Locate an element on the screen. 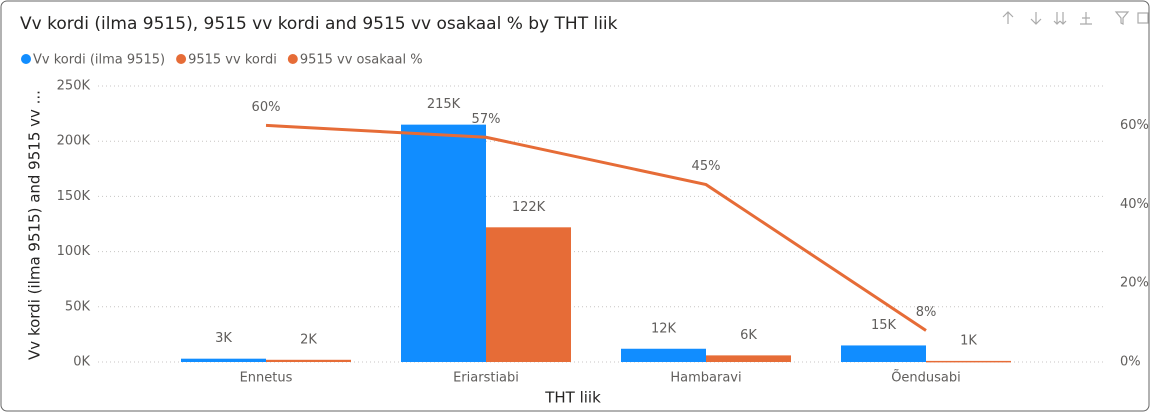 This screenshot has height=414, width=1150. data-label: 45% is located at coordinates (706, 166).